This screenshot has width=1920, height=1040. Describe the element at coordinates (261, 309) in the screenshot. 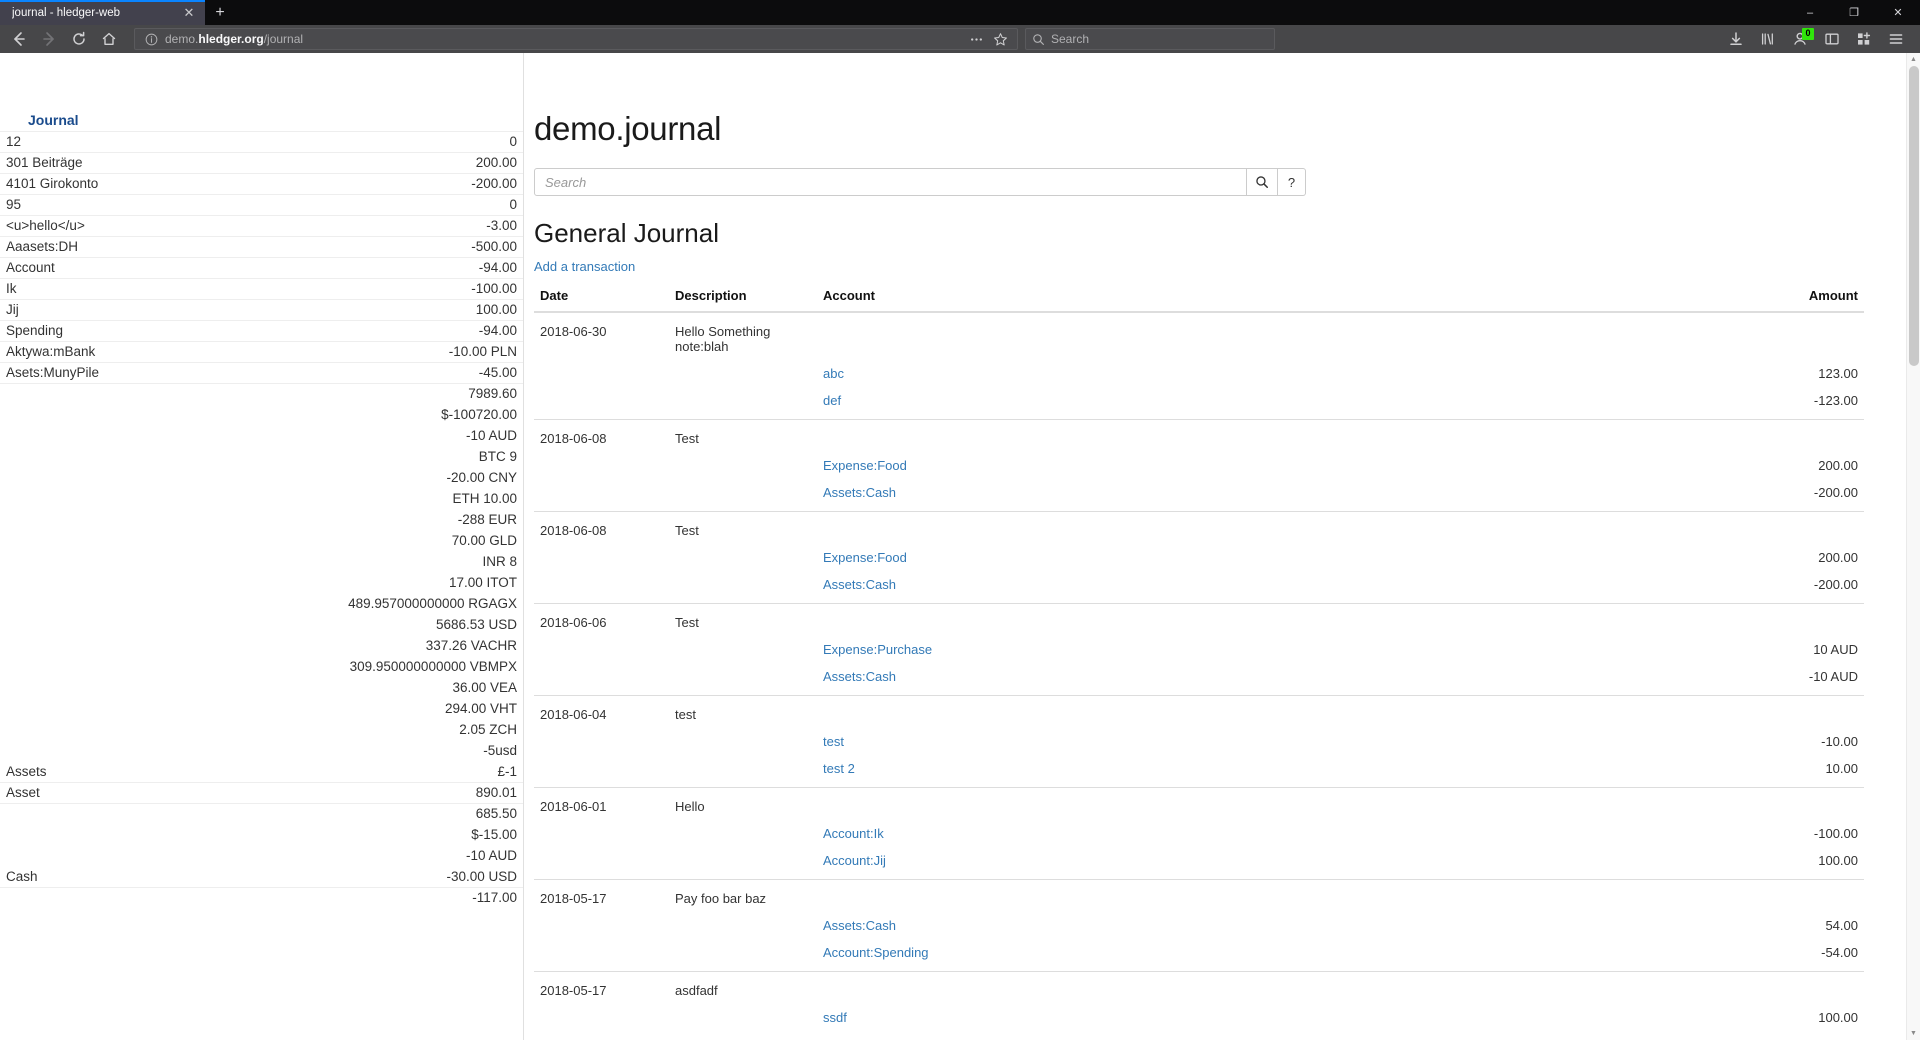

I see `sidebar-account-row: Jij 100.00` at that location.